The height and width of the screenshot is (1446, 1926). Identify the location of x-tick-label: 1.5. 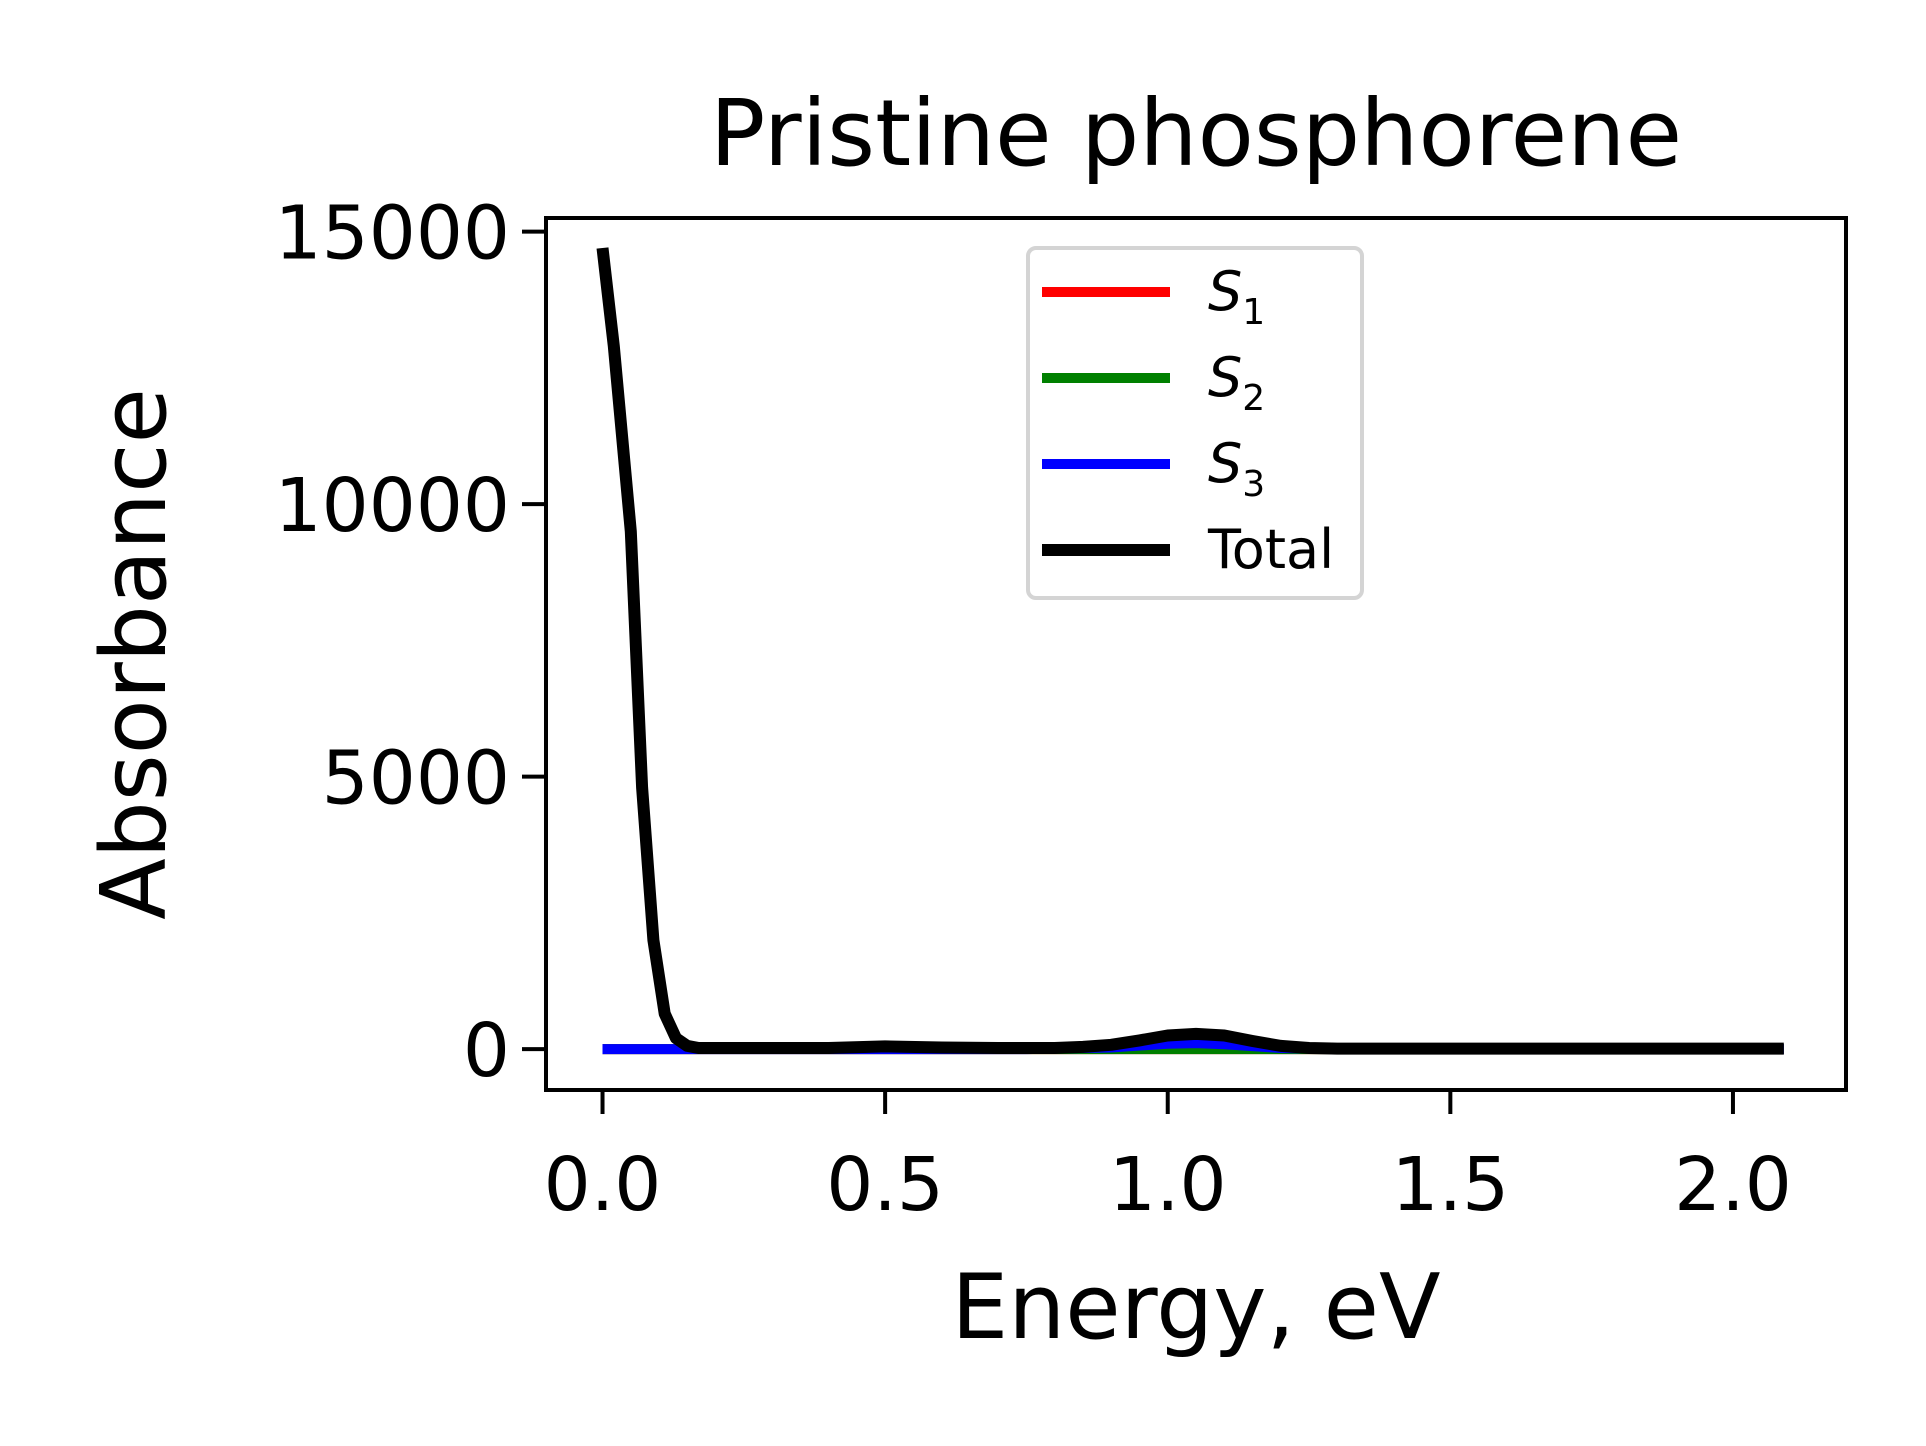
(1451, 1185).